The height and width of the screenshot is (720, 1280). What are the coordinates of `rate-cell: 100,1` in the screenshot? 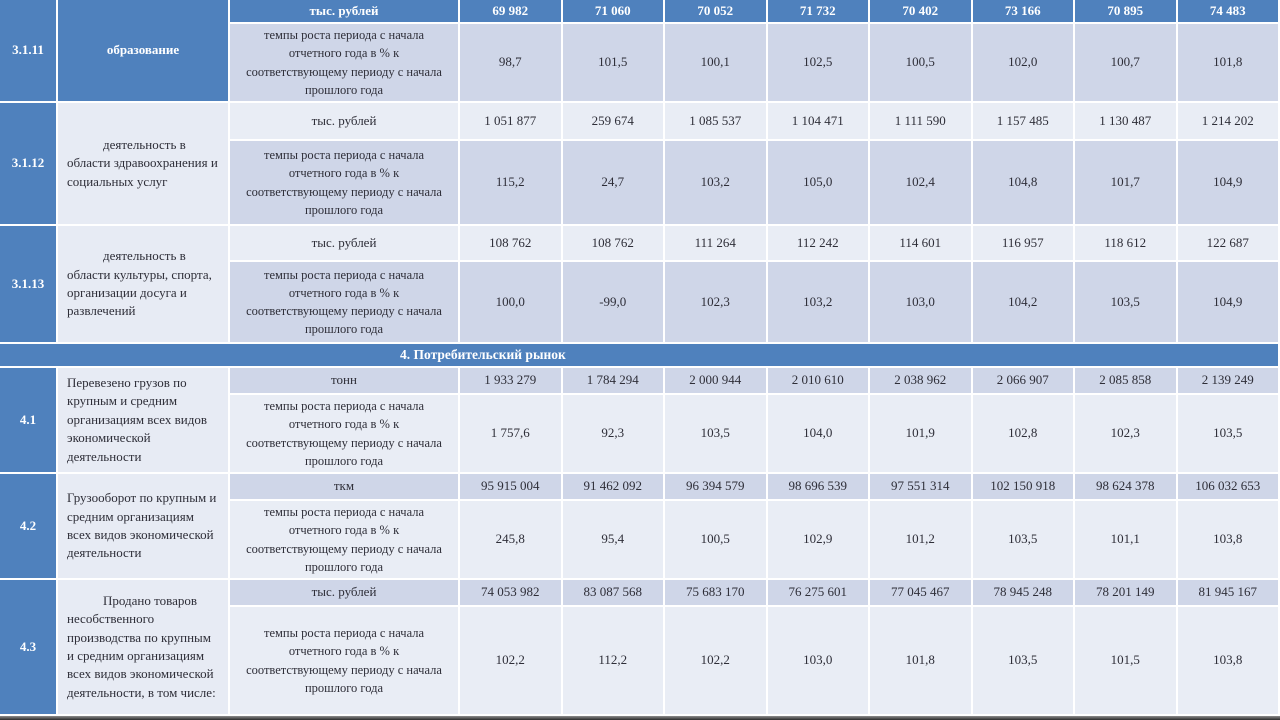 It's located at (716, 63).